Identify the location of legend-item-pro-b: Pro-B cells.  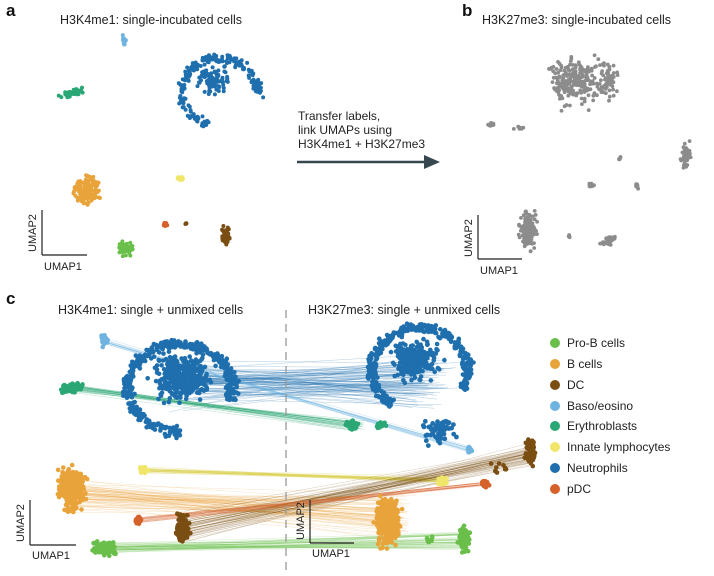
(587, 343).